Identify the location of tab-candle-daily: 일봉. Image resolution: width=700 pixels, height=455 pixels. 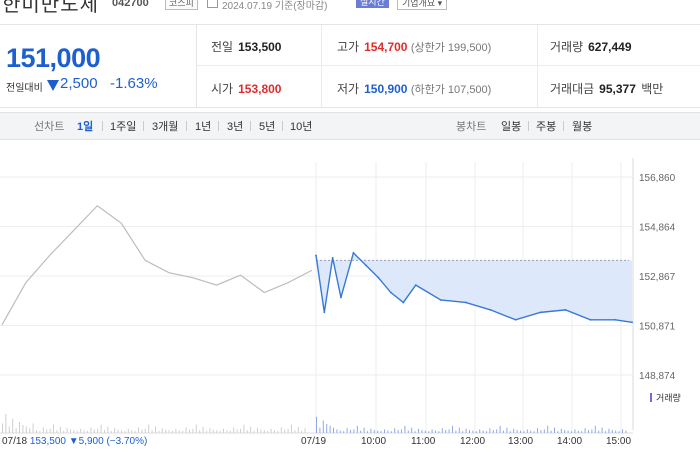
(511, 127).